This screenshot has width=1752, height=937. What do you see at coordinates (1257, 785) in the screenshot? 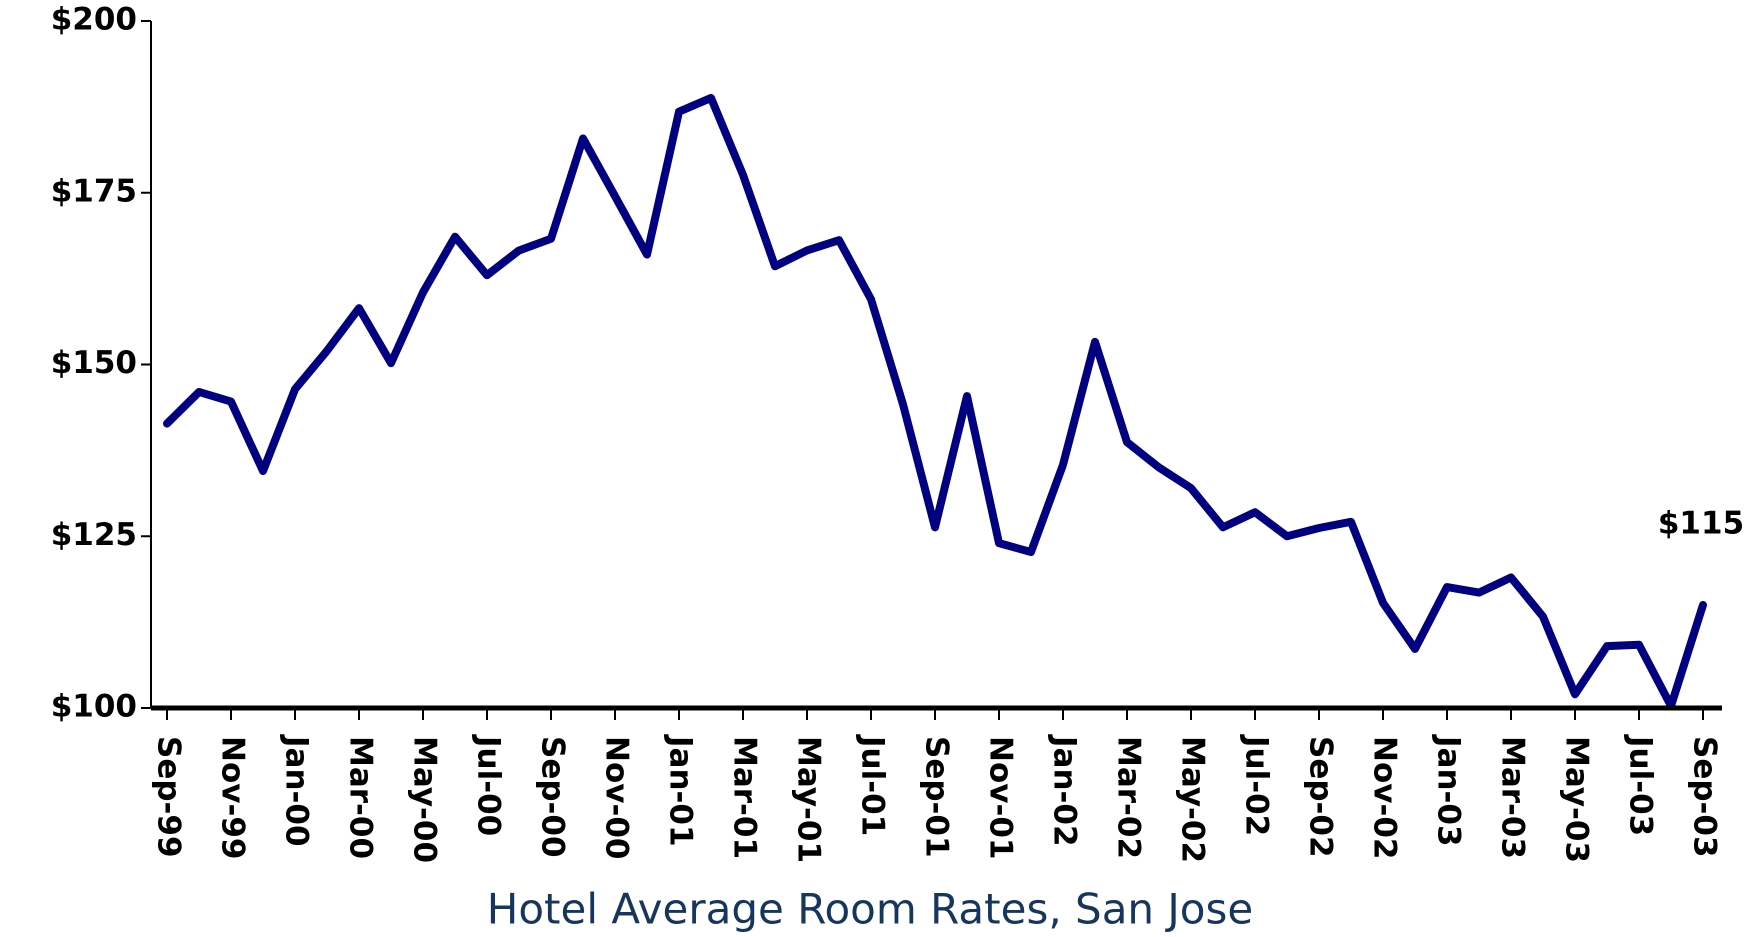
I see `x-tick-label: Jul-02` at bounding box center [1257, 785].